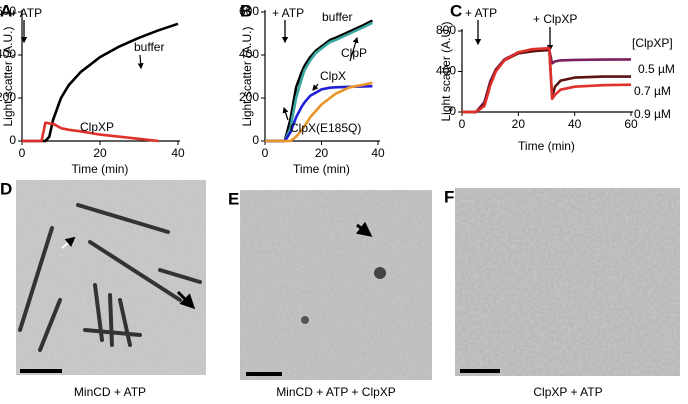 This screenshot has height=404, width=688. Describe the element at coordinates (246, 10) in the screenshot. I see `panel-letter: B` at that location.